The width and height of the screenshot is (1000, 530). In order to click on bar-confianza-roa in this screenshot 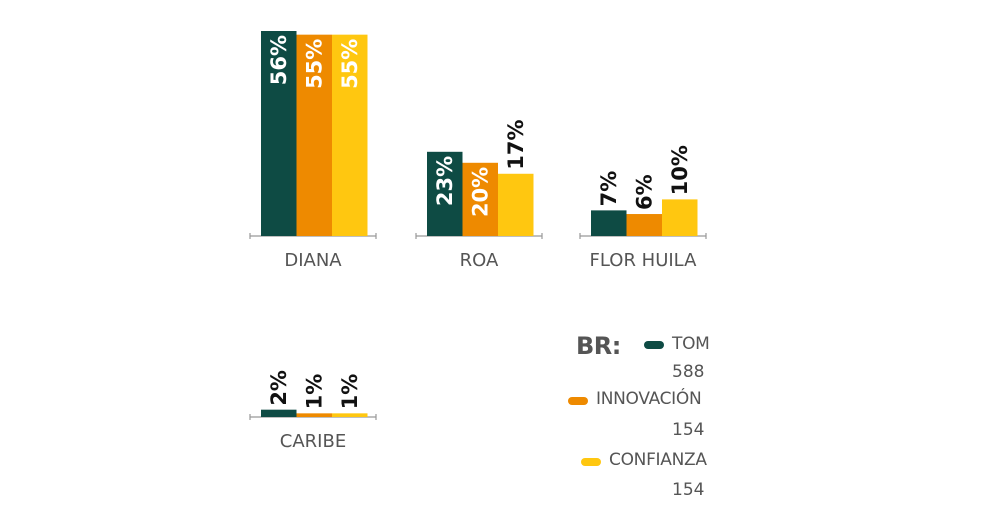, I will do `click(516, 204)`.